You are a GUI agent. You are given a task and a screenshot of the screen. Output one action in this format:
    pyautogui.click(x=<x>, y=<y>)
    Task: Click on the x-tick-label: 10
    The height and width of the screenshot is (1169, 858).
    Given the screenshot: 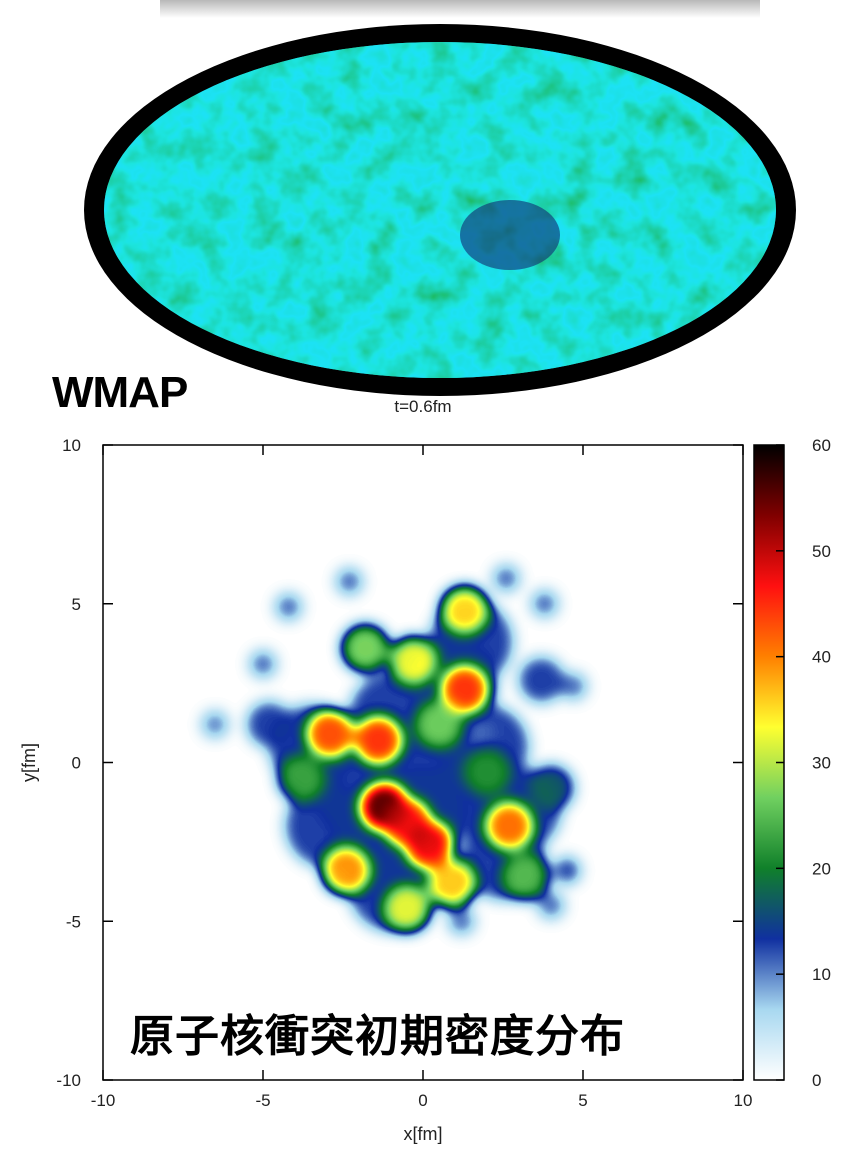 What is the action you would take?
    pyautogui.click(x=743, y=1100)
    